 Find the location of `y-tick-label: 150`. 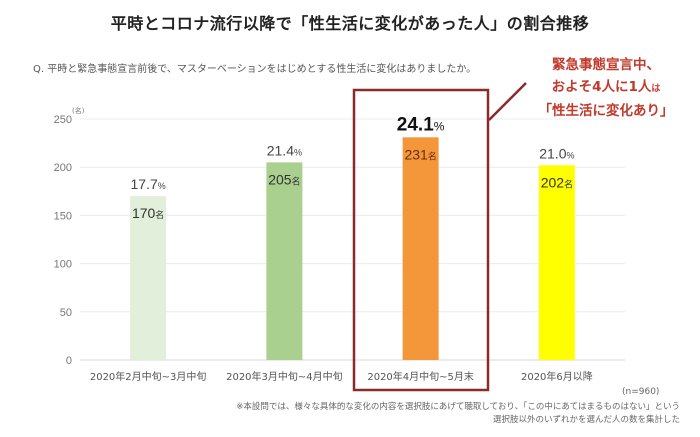

y-tick-label: 150 is located at coordinates (63, 216).